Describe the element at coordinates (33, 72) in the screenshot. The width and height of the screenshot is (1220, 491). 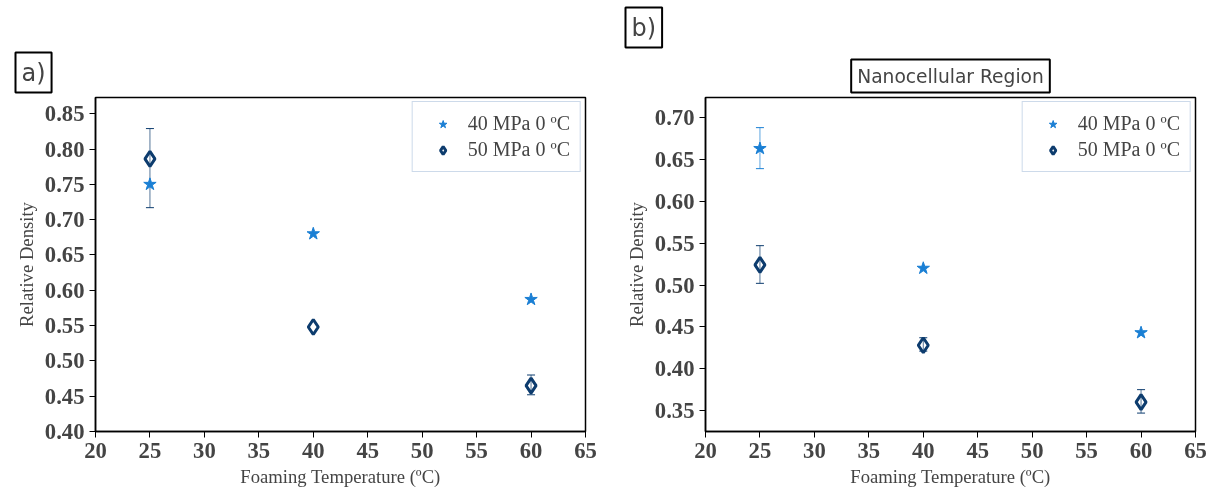
I see `text: a)` at that location.